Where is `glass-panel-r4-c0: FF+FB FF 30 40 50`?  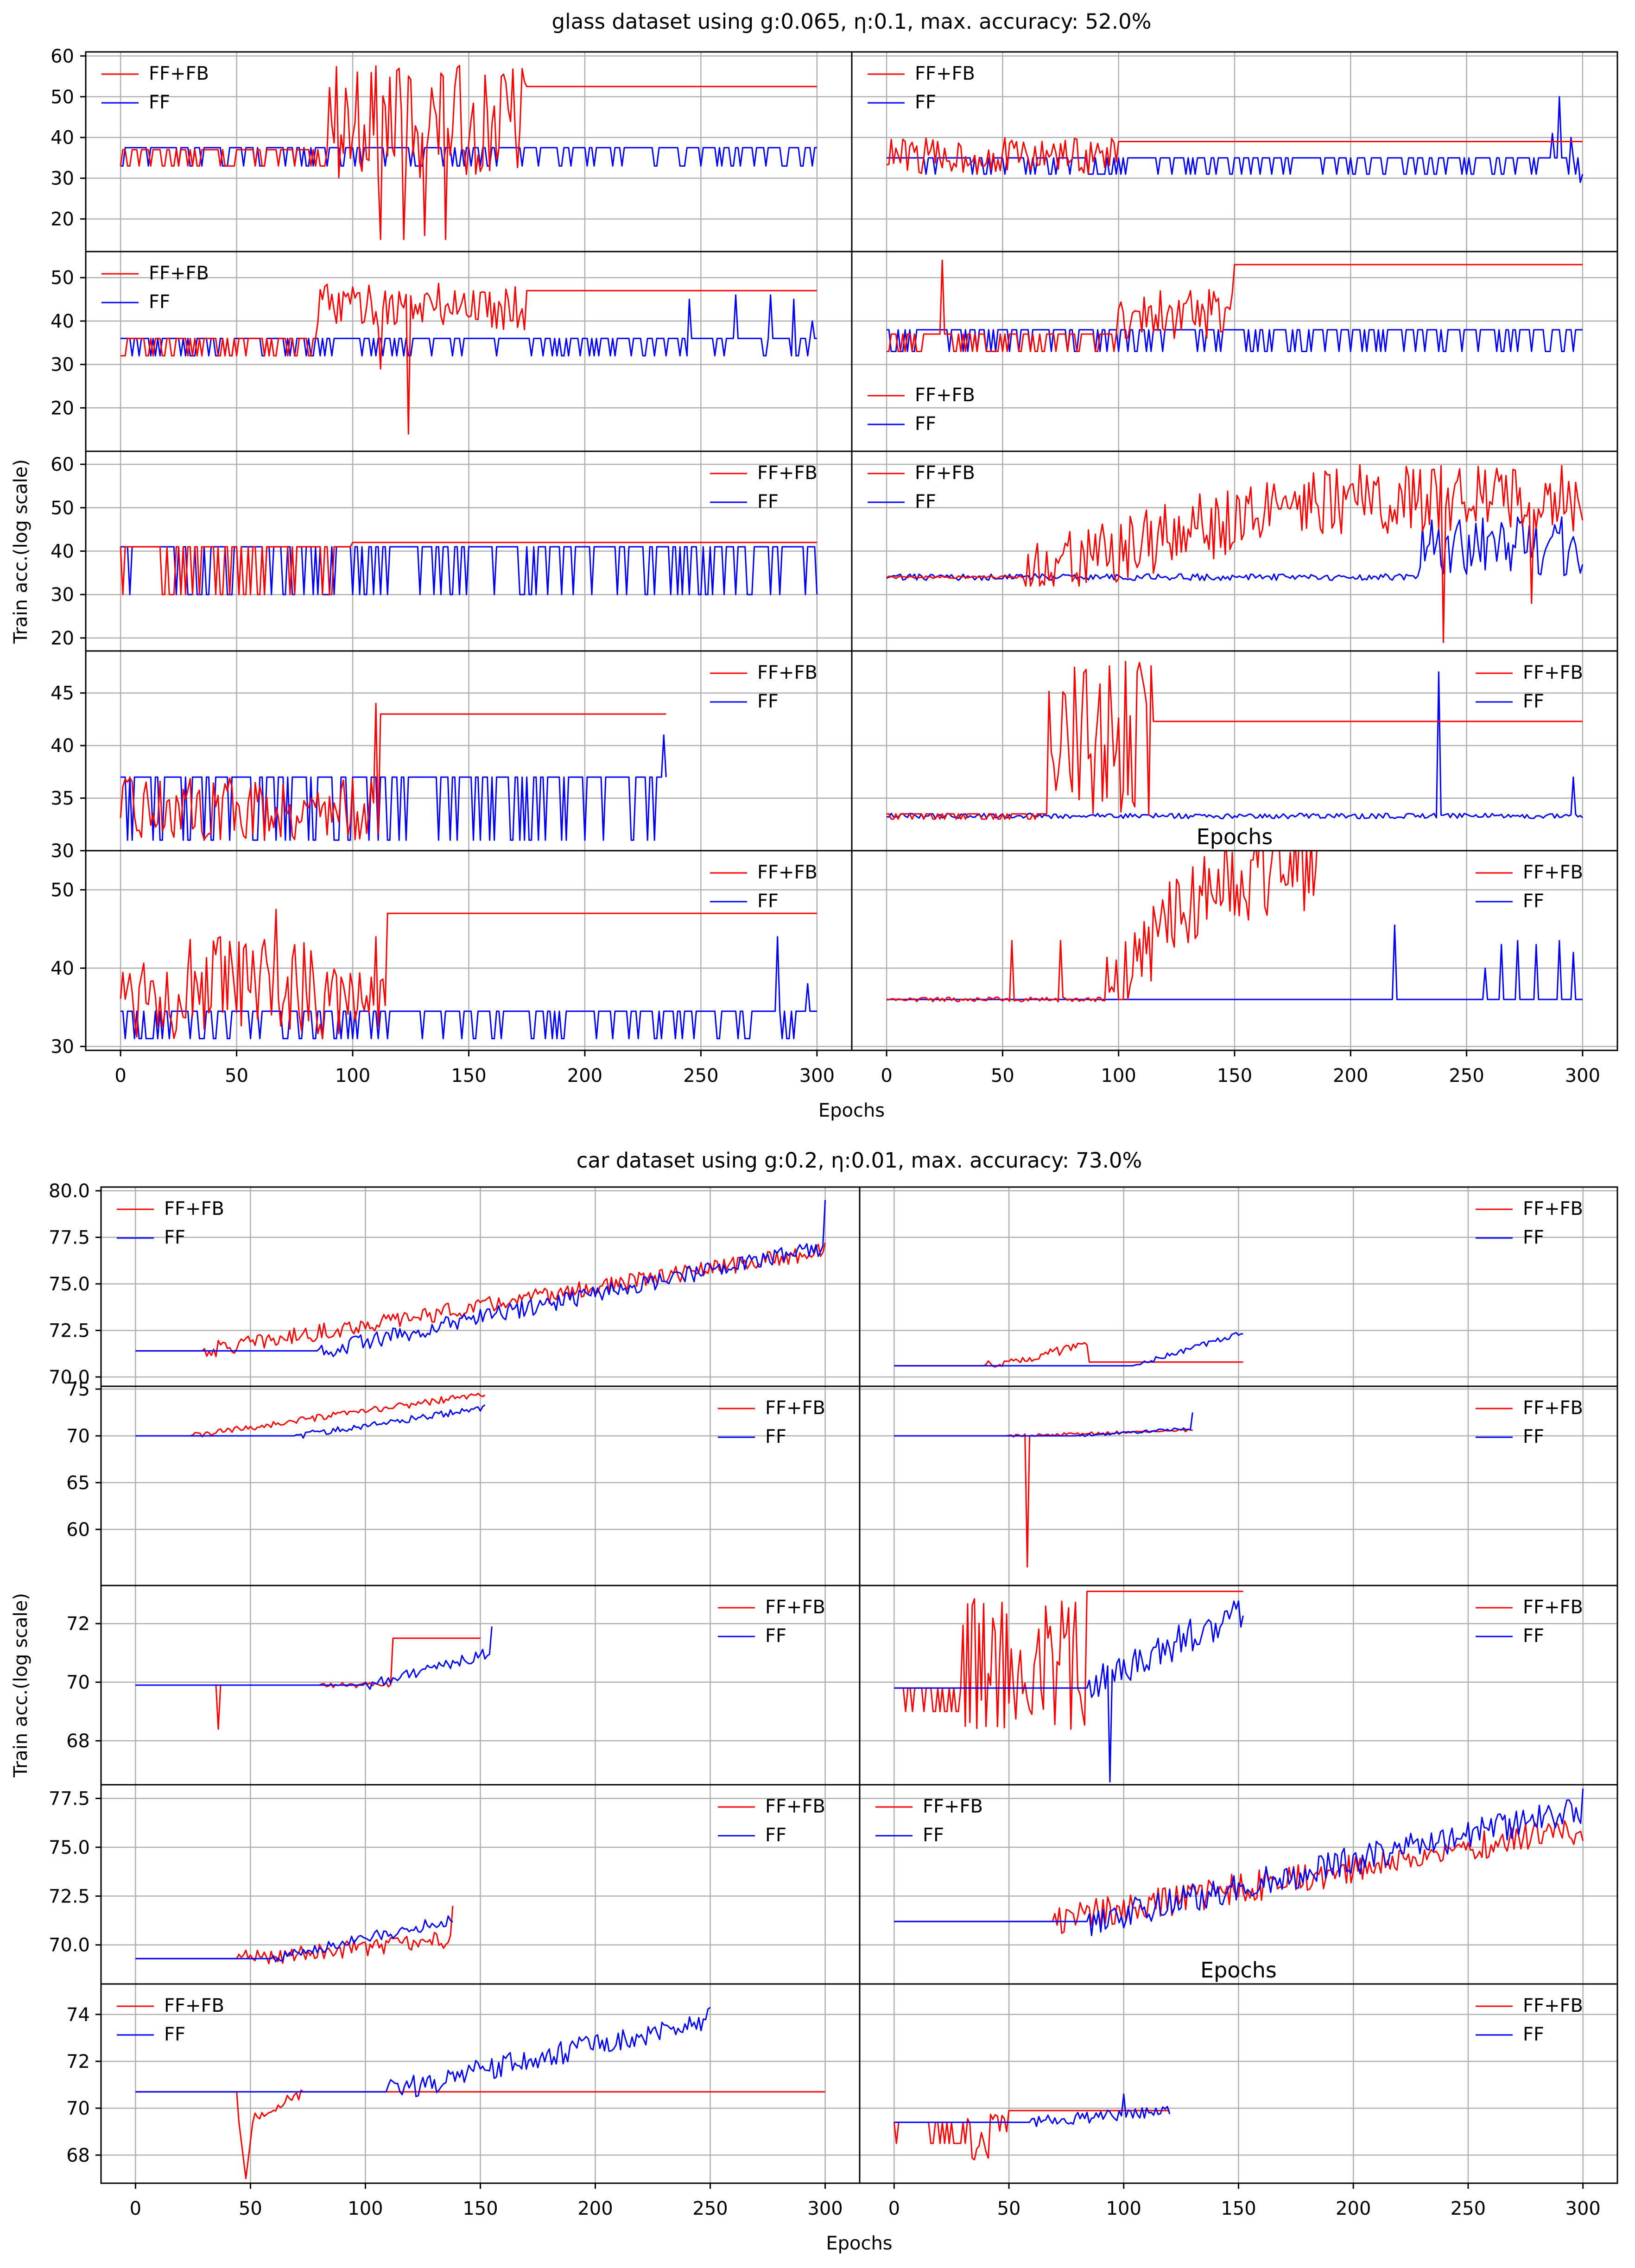 glass-panel-r4-c0: FF+FB FF 30 40 50 is located at coordinates (452, 954).